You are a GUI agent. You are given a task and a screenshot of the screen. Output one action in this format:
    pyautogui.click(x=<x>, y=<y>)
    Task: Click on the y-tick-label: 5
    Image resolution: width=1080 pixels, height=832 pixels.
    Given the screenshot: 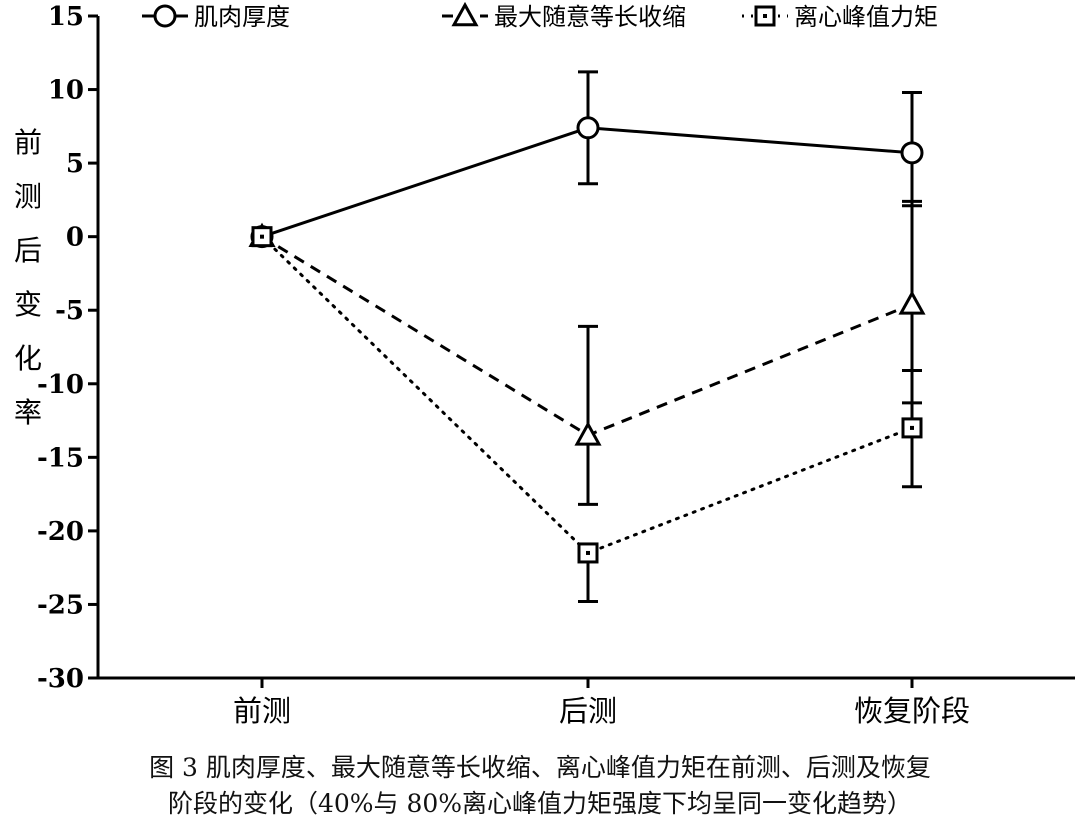 What is the action you would take?
    pyautogui.click(x=75, y=164)
    